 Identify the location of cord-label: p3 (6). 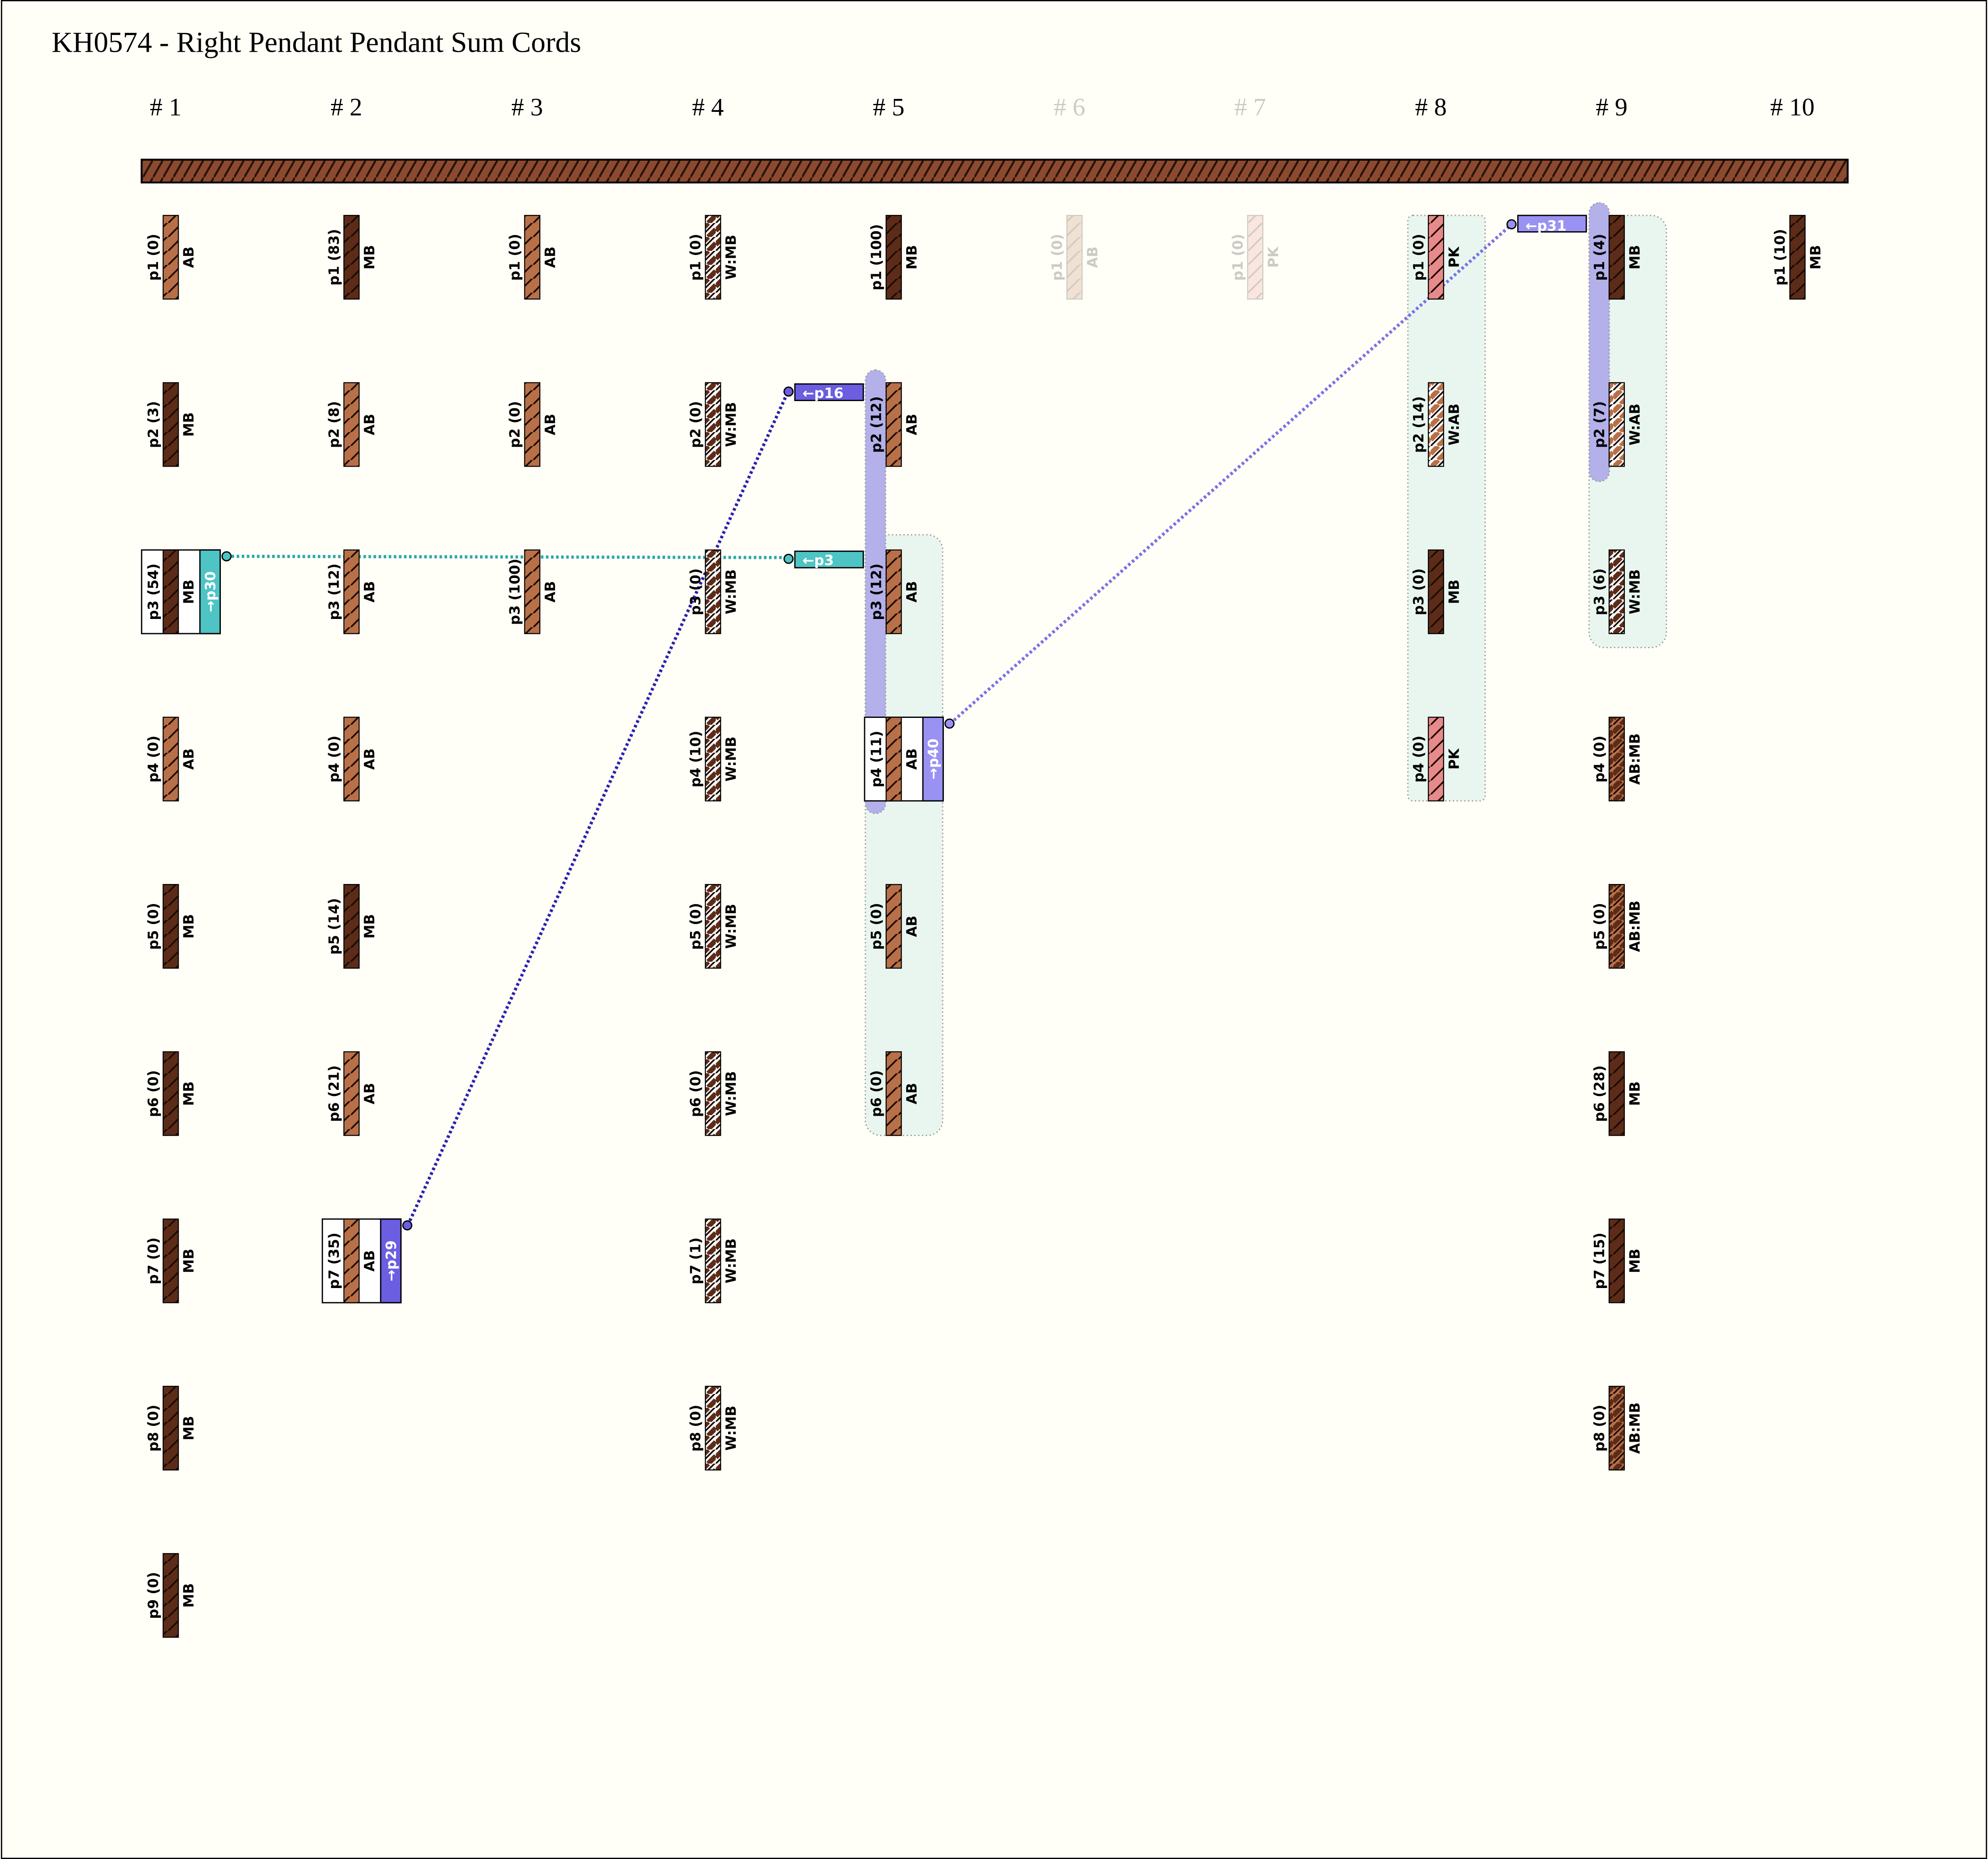
(1599, 591).